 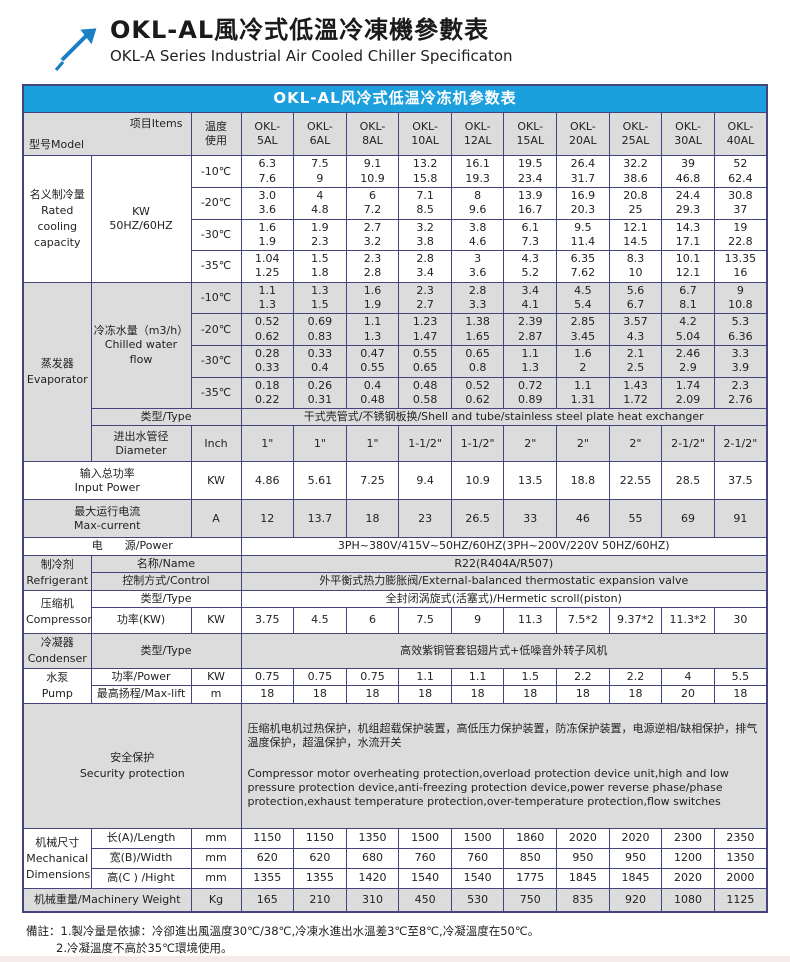 What do you see at coordinates (530, 203) in the screenshot?
I see `value-cell: 13.9 16.7` at bounding box center [530, 203].